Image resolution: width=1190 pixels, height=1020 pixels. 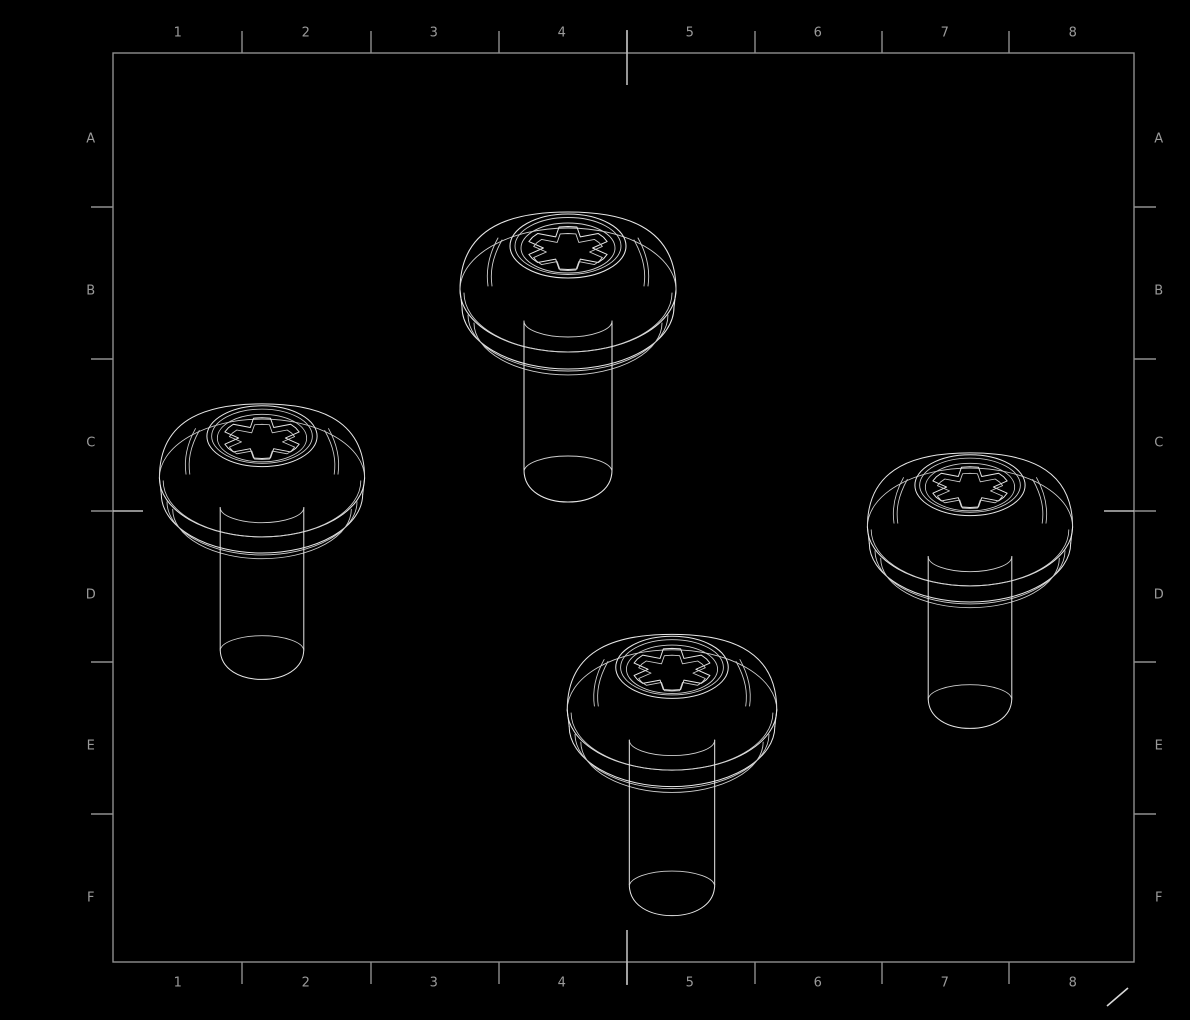 I want to click on row-label-left-D: D, so click(x=91, y=595).